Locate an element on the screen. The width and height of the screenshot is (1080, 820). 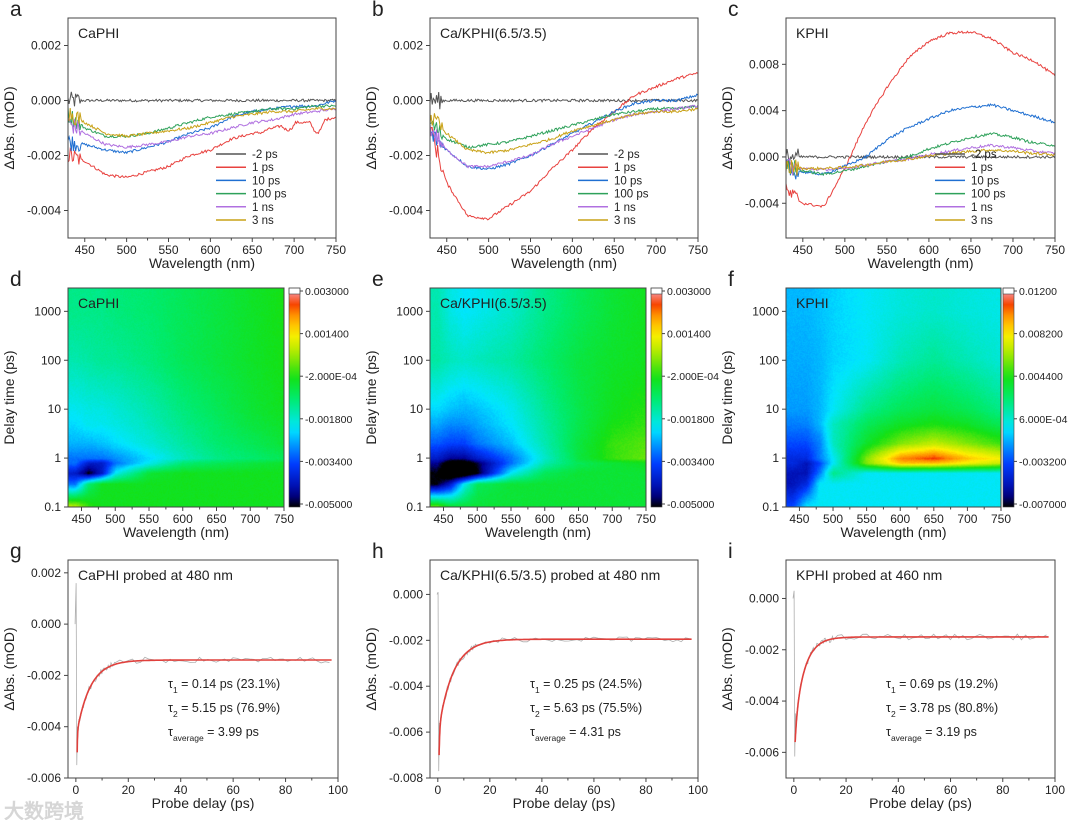
colorbar-label: 0.008200 is located at coordinates (1041, 335).